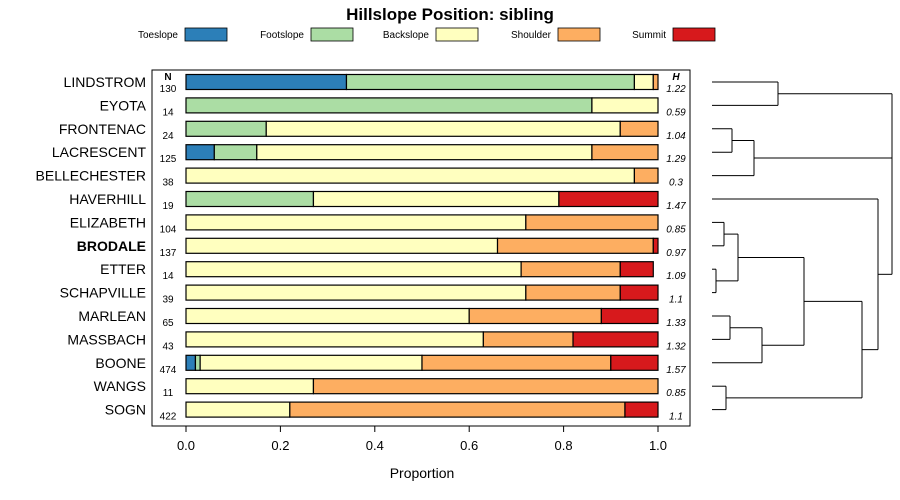  I want to click on n-value-bellechester: 38, so click(168, 183).